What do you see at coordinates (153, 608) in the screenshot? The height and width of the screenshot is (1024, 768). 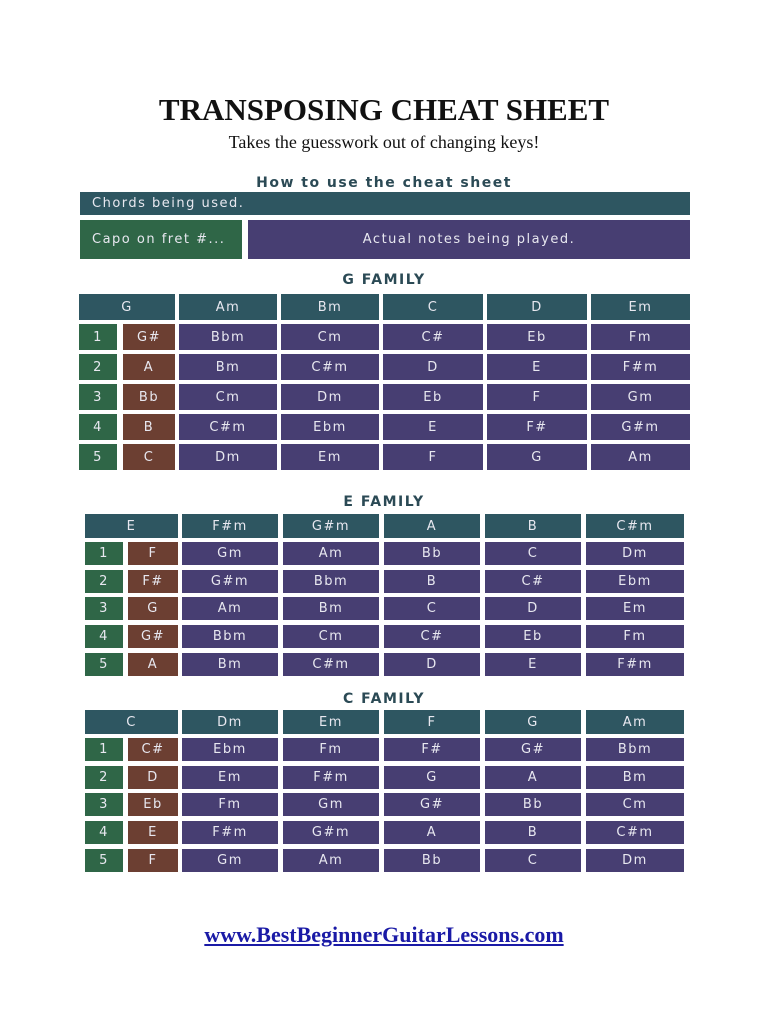 I see `capo-chord-cell: G` at bounding box center [153, 608].